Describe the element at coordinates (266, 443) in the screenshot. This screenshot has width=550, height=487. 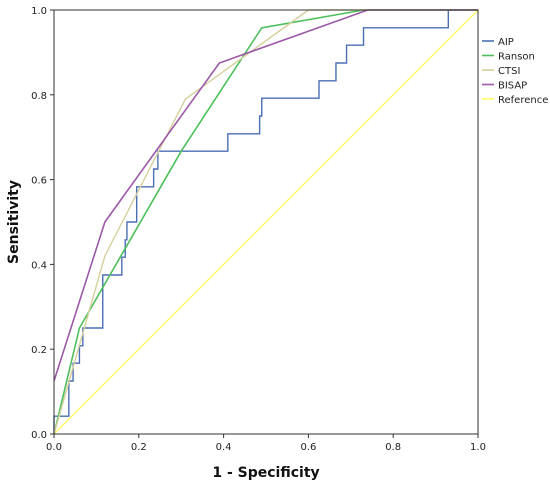
I see `x-axis: 0.0 0.2 0.4 0.6 0.8 1.0` at that location.